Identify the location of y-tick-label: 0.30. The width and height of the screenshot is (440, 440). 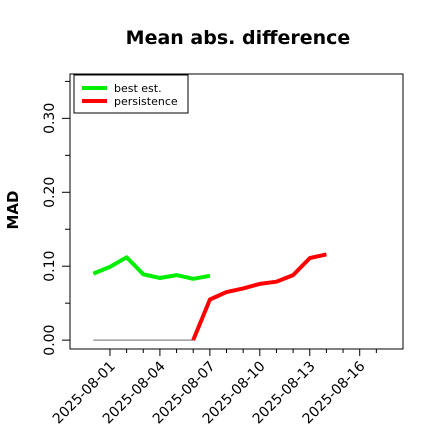
(50, 118).